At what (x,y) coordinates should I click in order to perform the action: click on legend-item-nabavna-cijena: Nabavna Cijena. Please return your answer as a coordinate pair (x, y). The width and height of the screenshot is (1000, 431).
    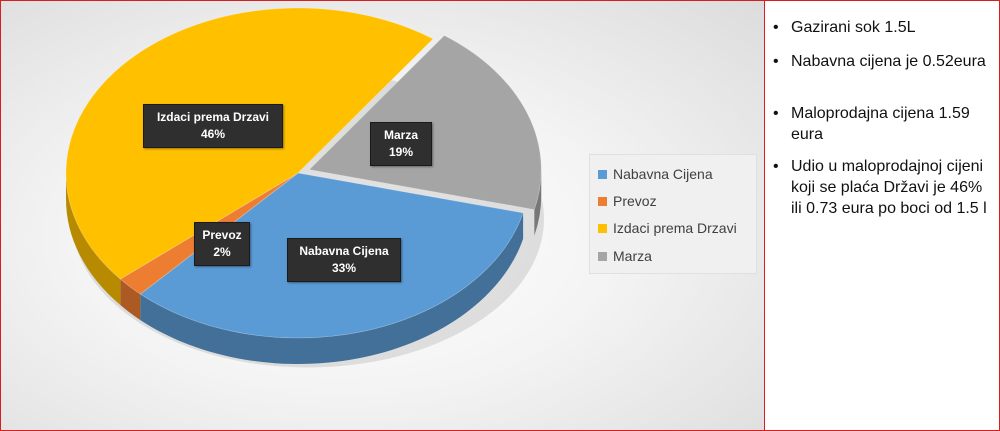
    Looking at the image, I should click on (655, 174).